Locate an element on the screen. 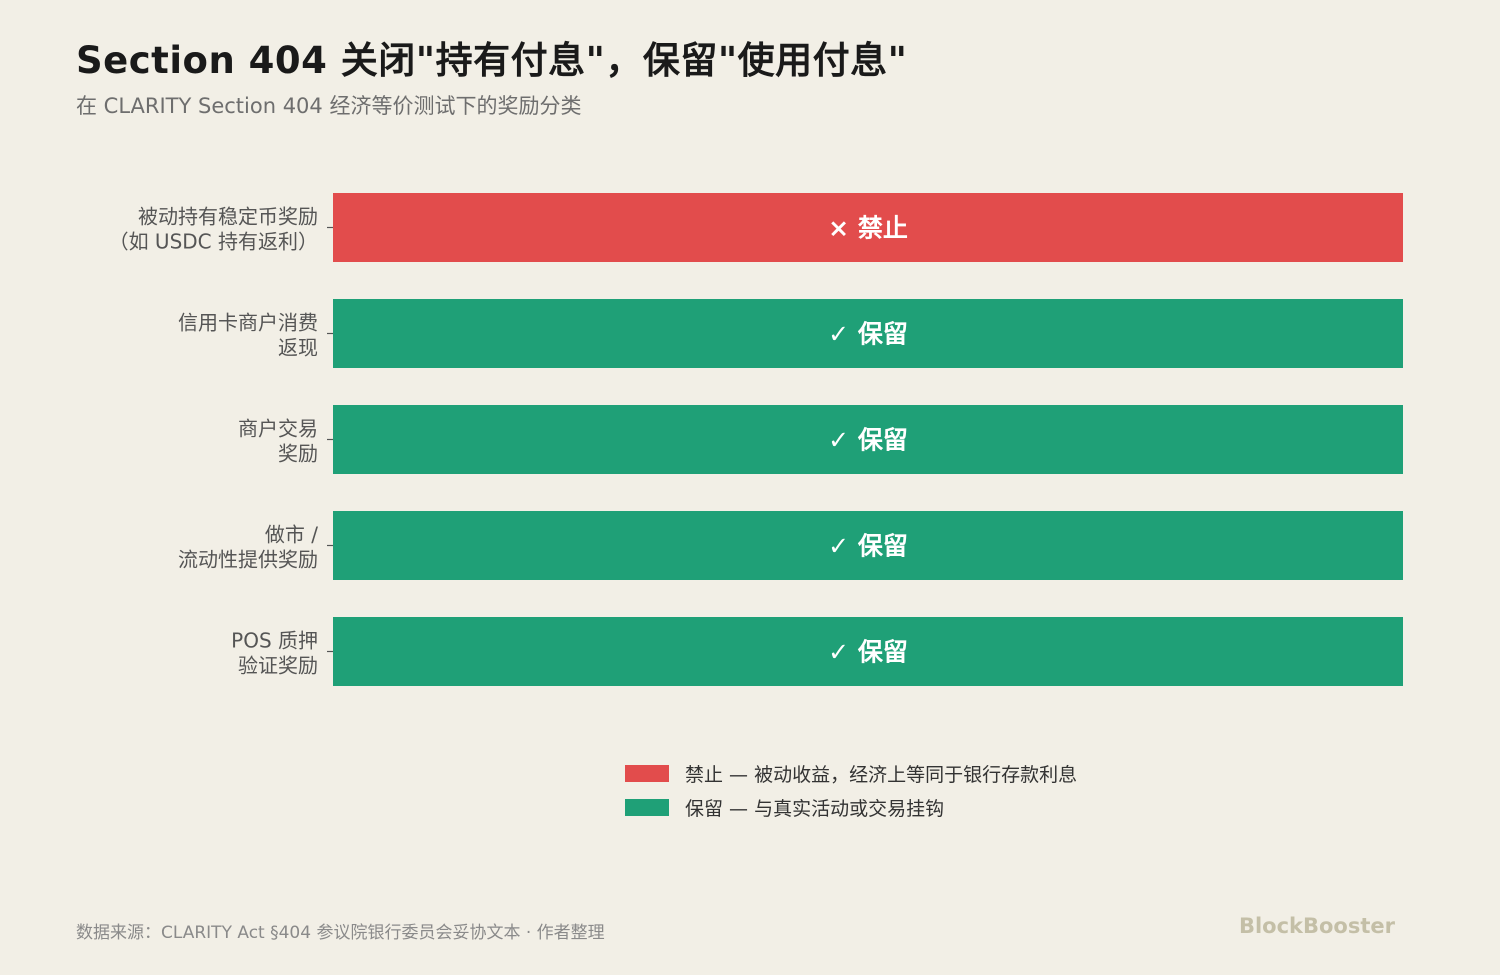  chart-legend: 禁止 — 被动收益，经济上等同于银行存款利息 保留 — 与真实活动或交易挂钩 is located at coordinates (851, 790).